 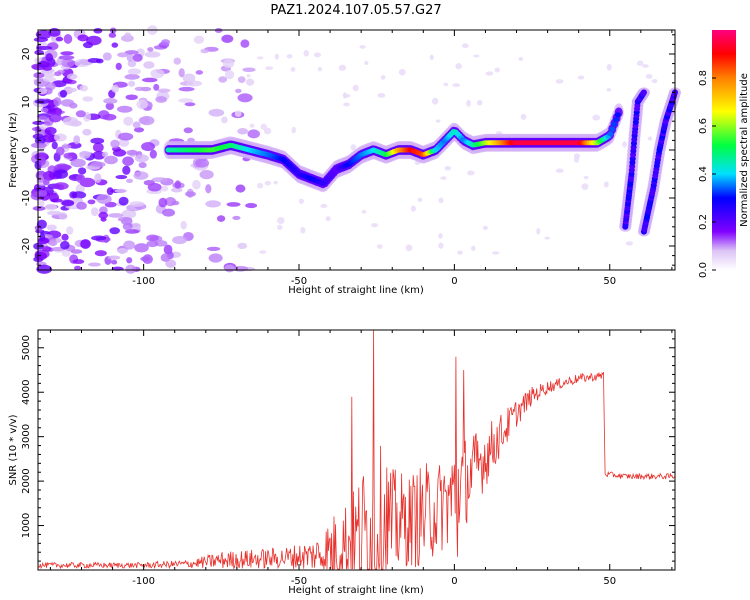 I want to click on spectrogram-y-tick-label: 20, so click(x=26, y=54).